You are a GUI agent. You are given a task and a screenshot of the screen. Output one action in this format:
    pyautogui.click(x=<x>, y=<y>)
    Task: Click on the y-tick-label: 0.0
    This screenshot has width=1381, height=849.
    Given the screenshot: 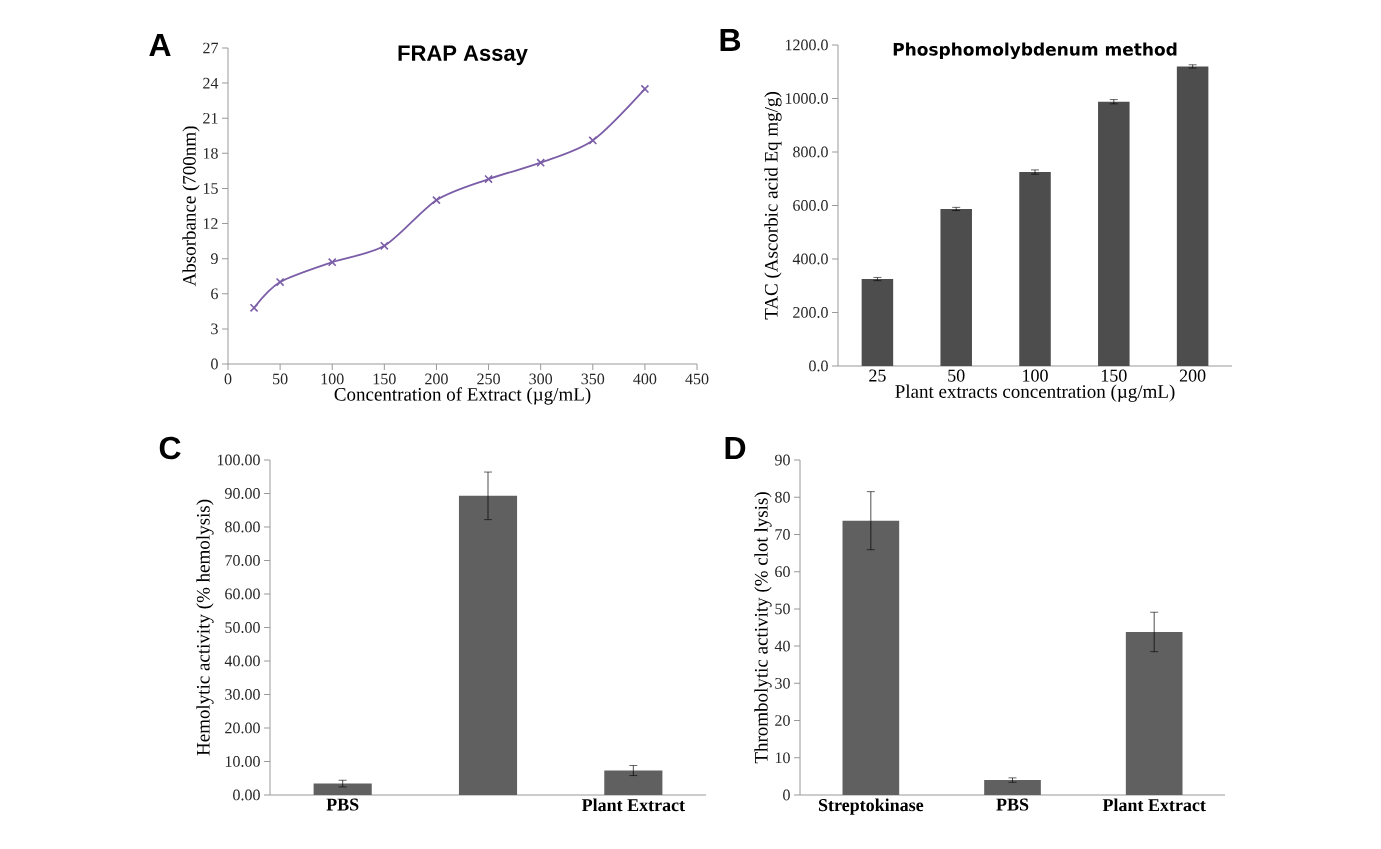 What is the action you would take?
    pyautogui.click(x=818, y=366)
    